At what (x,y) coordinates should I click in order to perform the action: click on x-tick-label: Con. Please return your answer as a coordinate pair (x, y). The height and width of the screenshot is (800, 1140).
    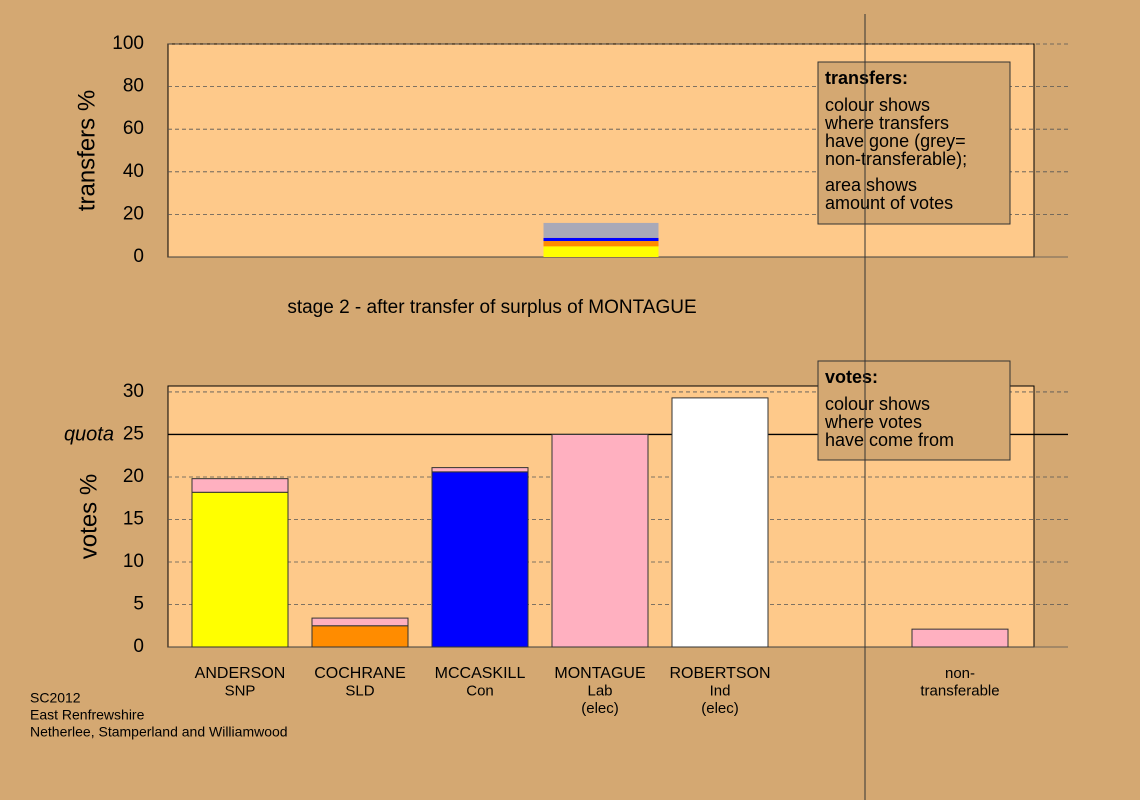
    Looking at the image, I should click on (480, 690).